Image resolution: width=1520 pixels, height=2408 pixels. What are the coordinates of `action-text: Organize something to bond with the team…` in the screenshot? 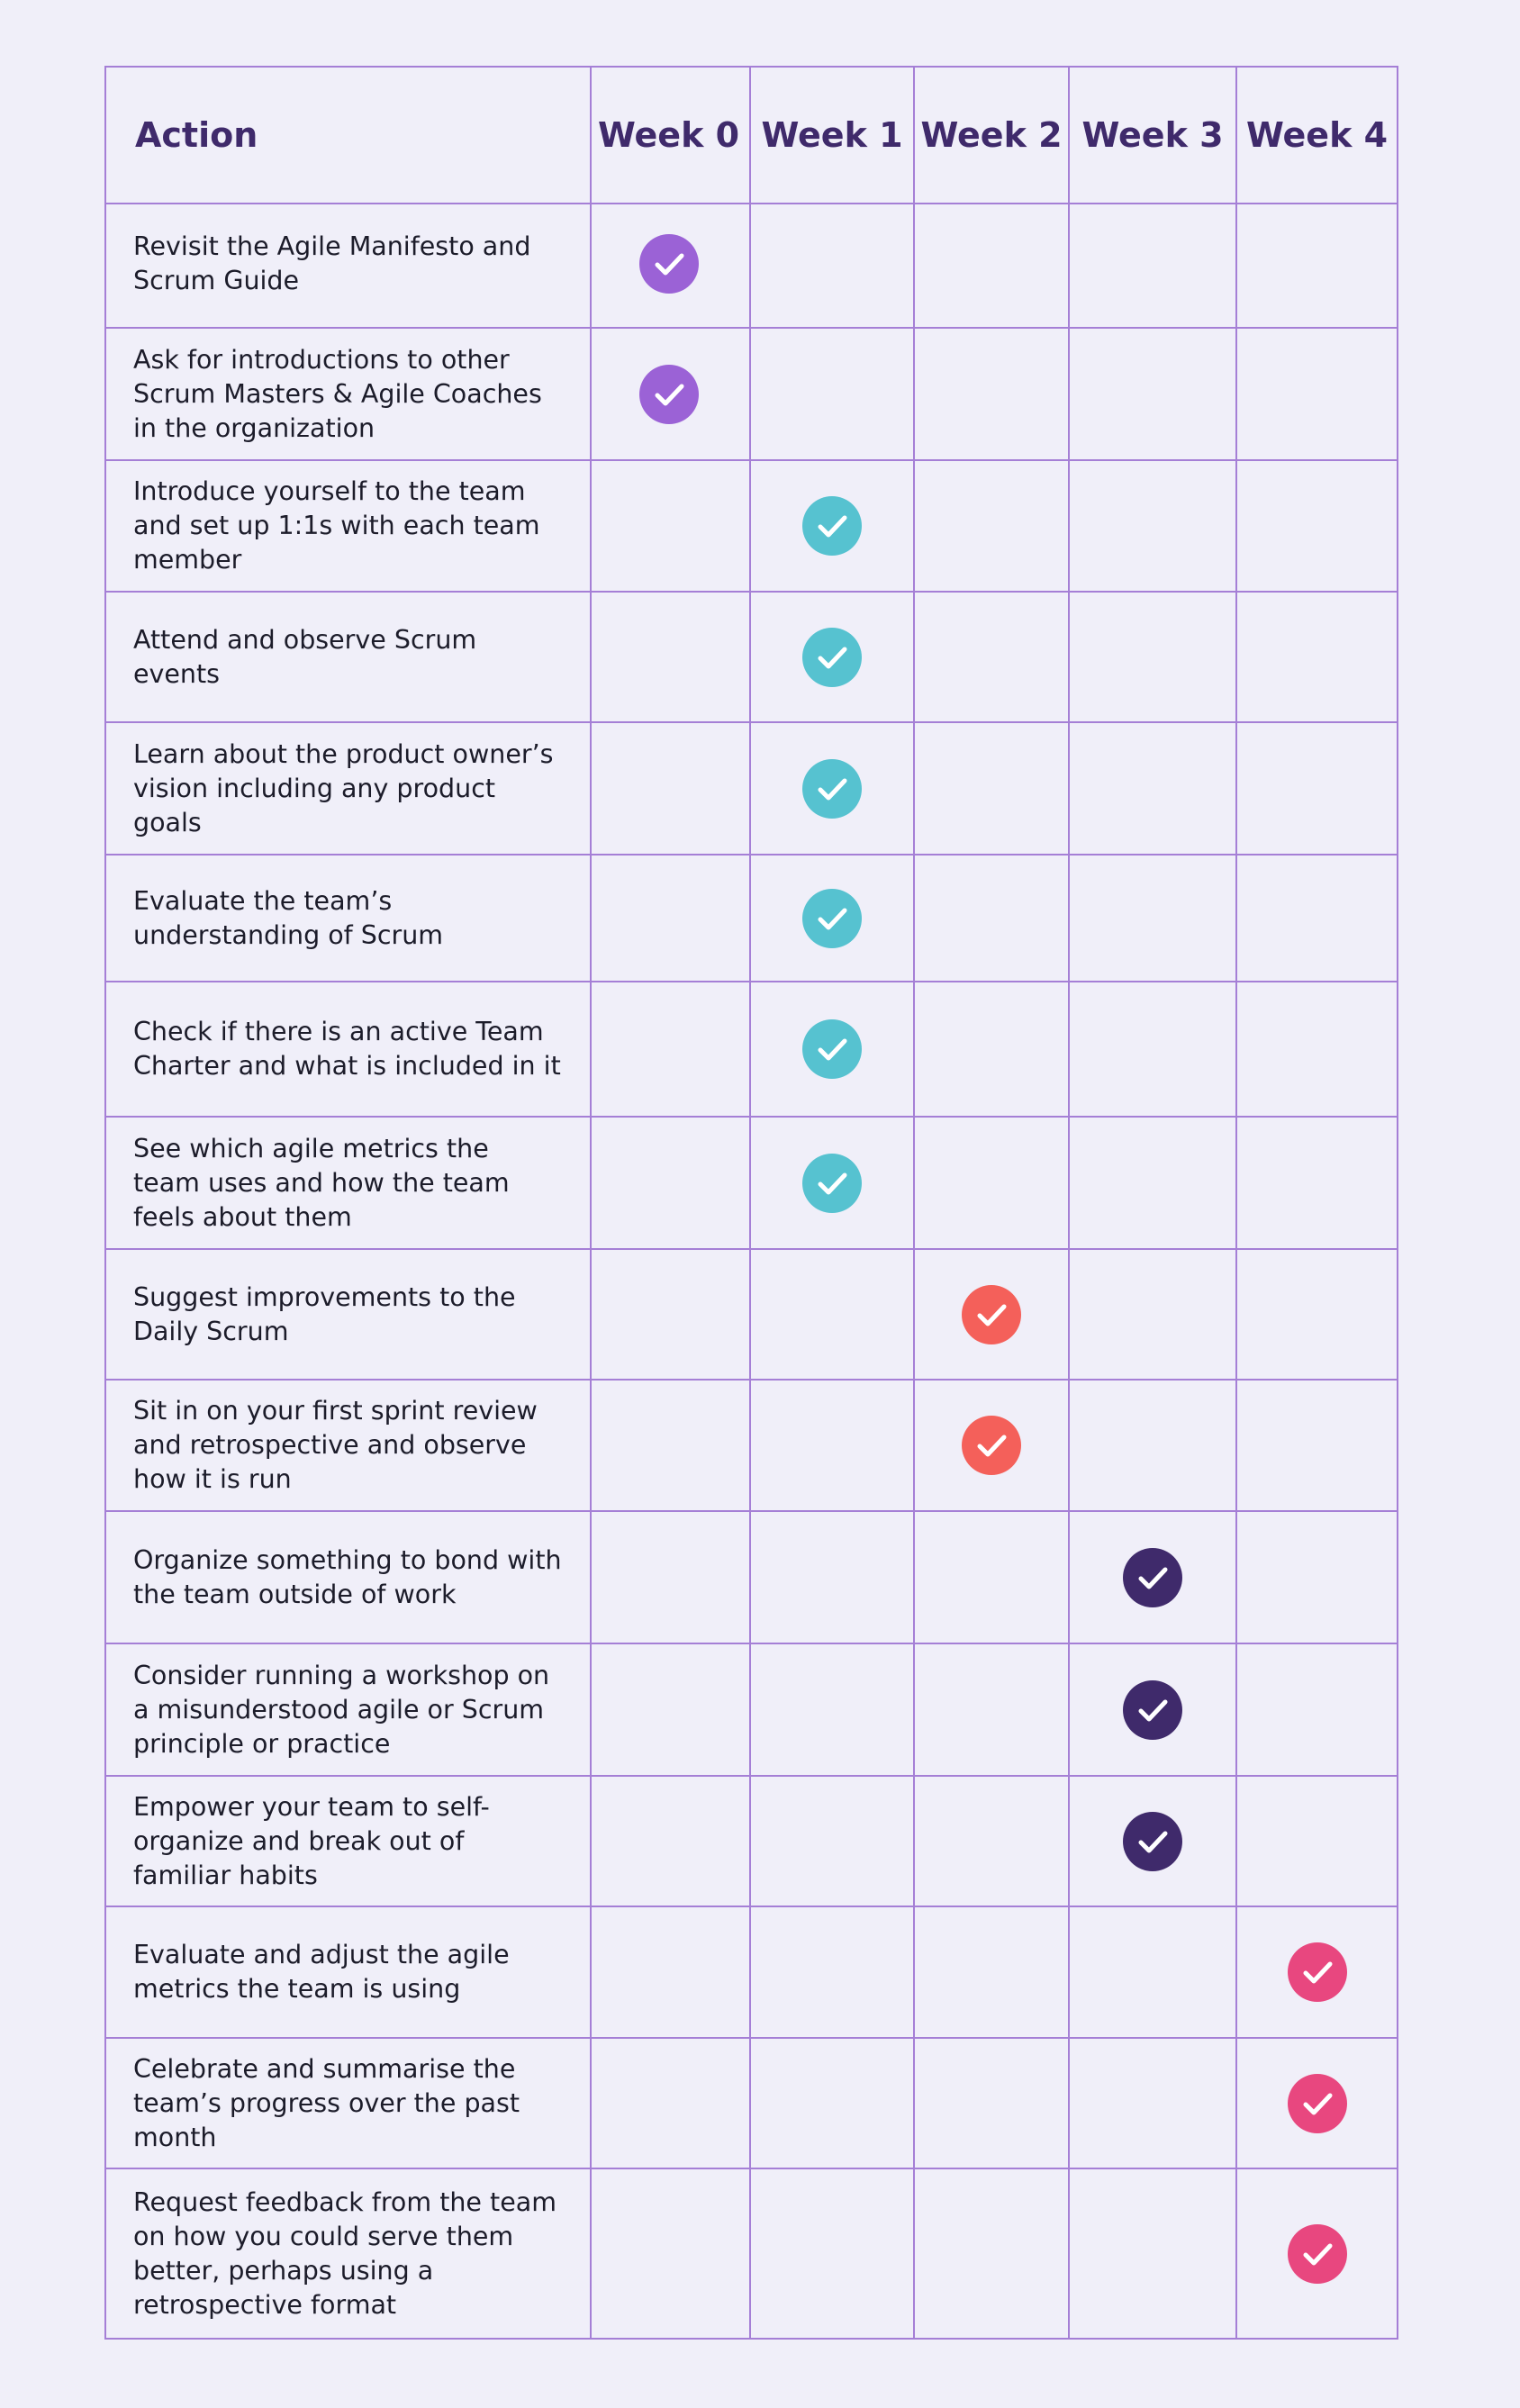 It's located at (349, 1578).